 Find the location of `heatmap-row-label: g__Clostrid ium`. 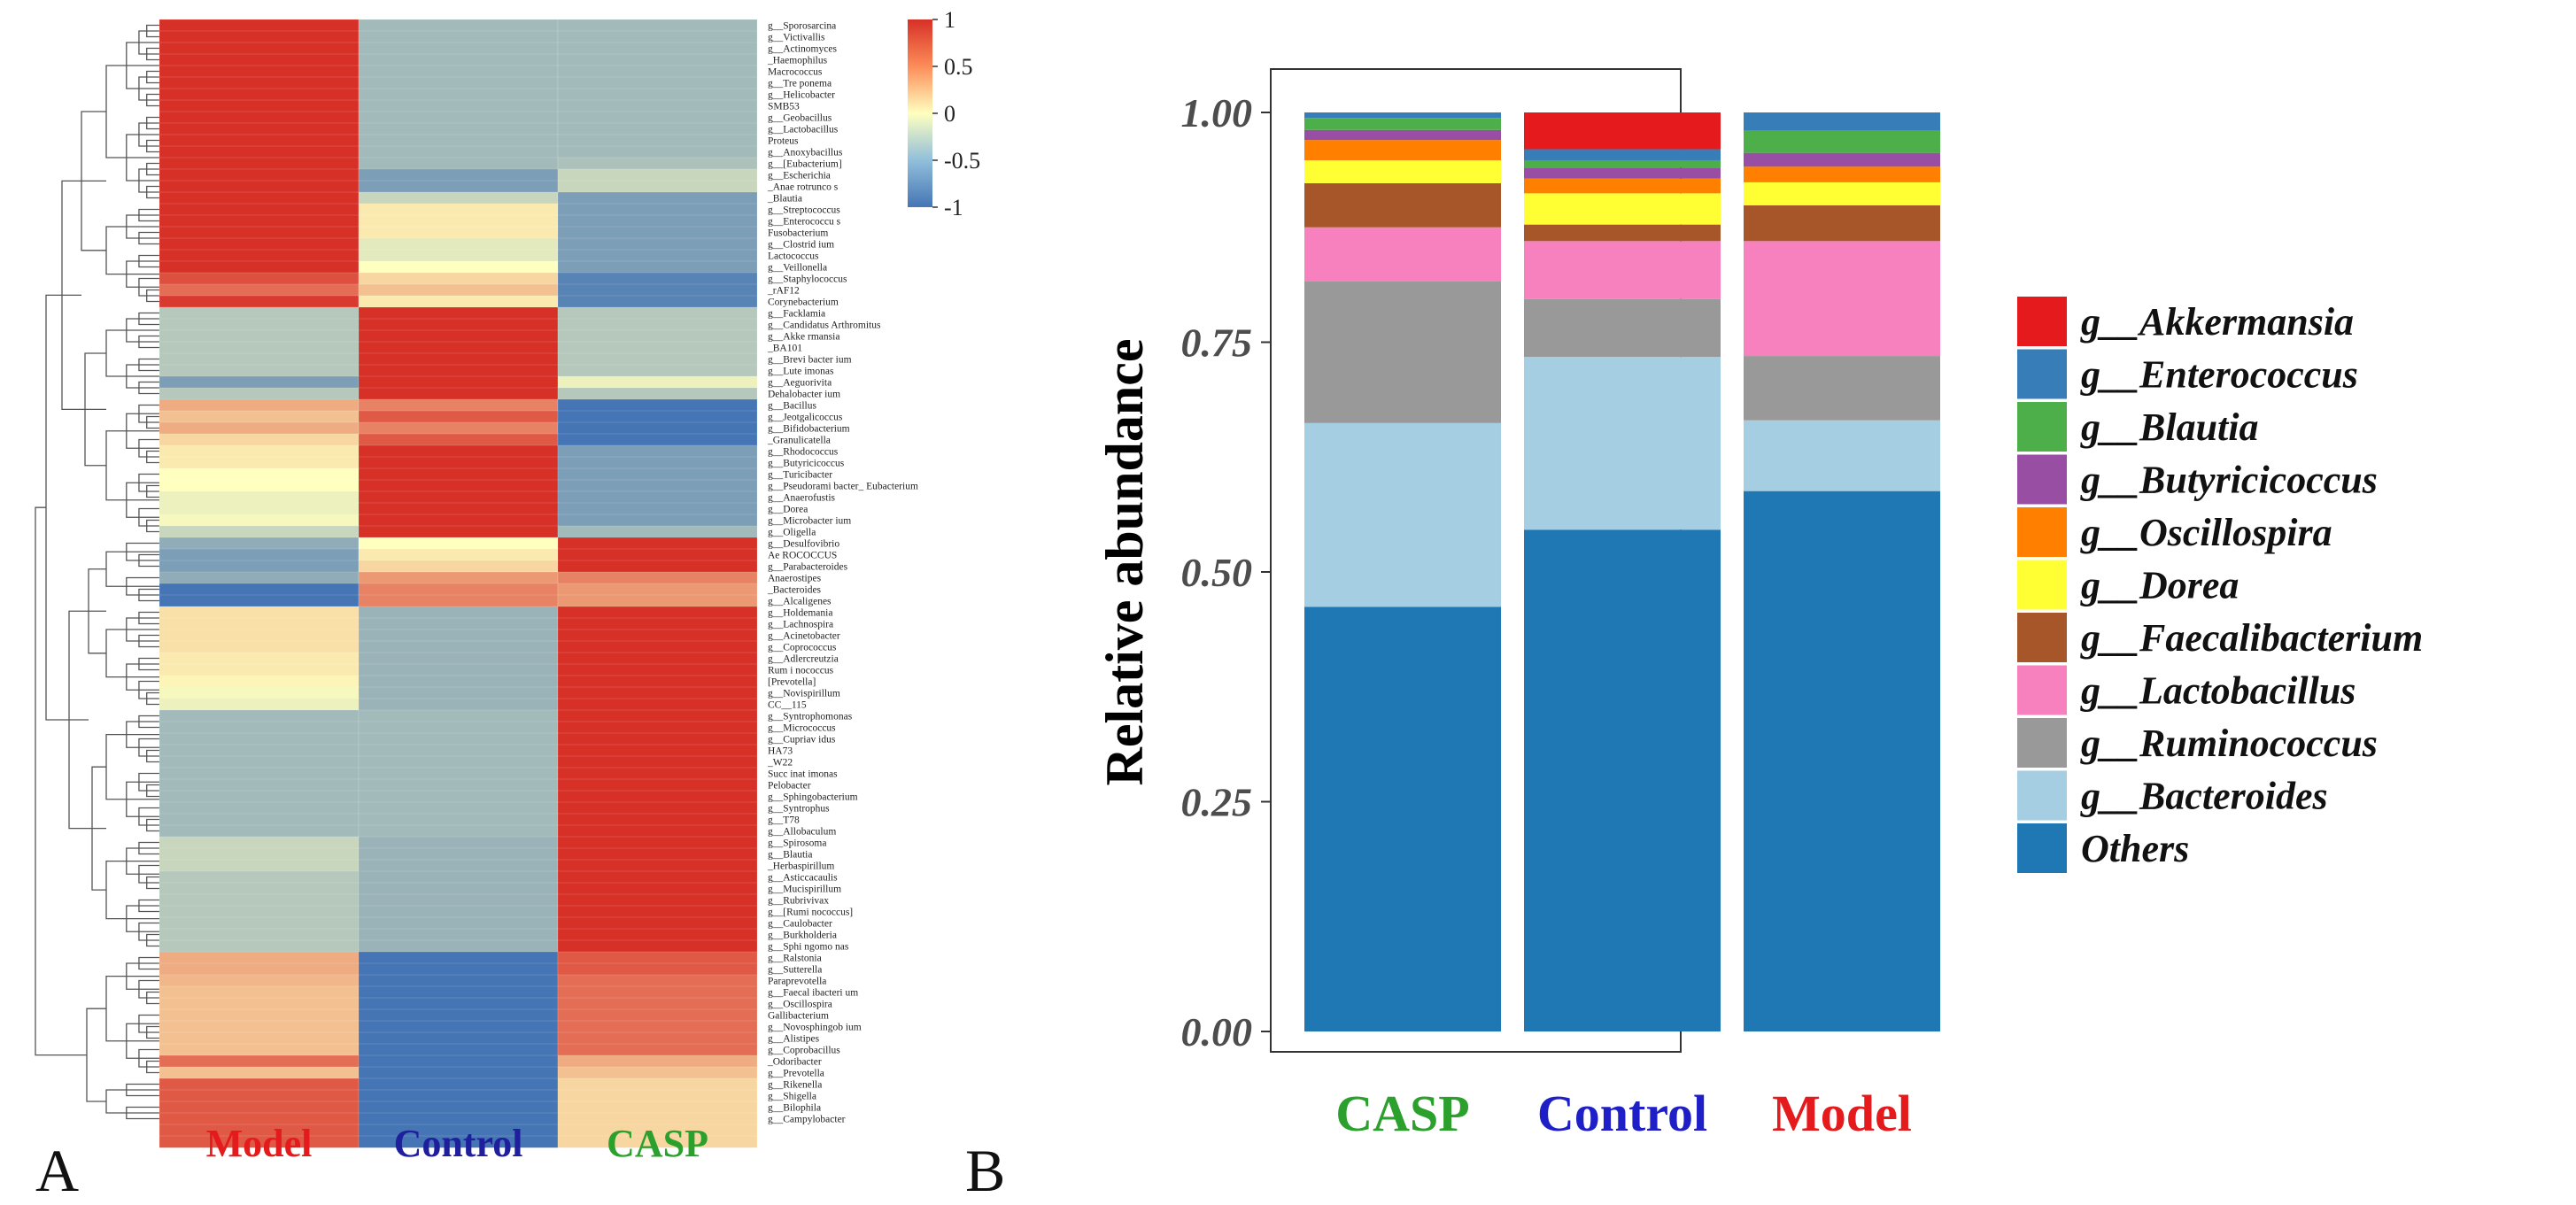

heatmap-row-label: g__Clostrid ium is located at coordinates (801, 245).